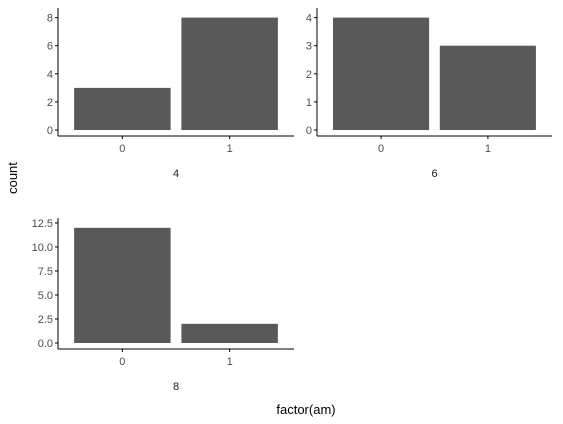  Describe the element at coordinates (45, 320) in the screenshot. I see `y-tick-label: 2.5` at that location.